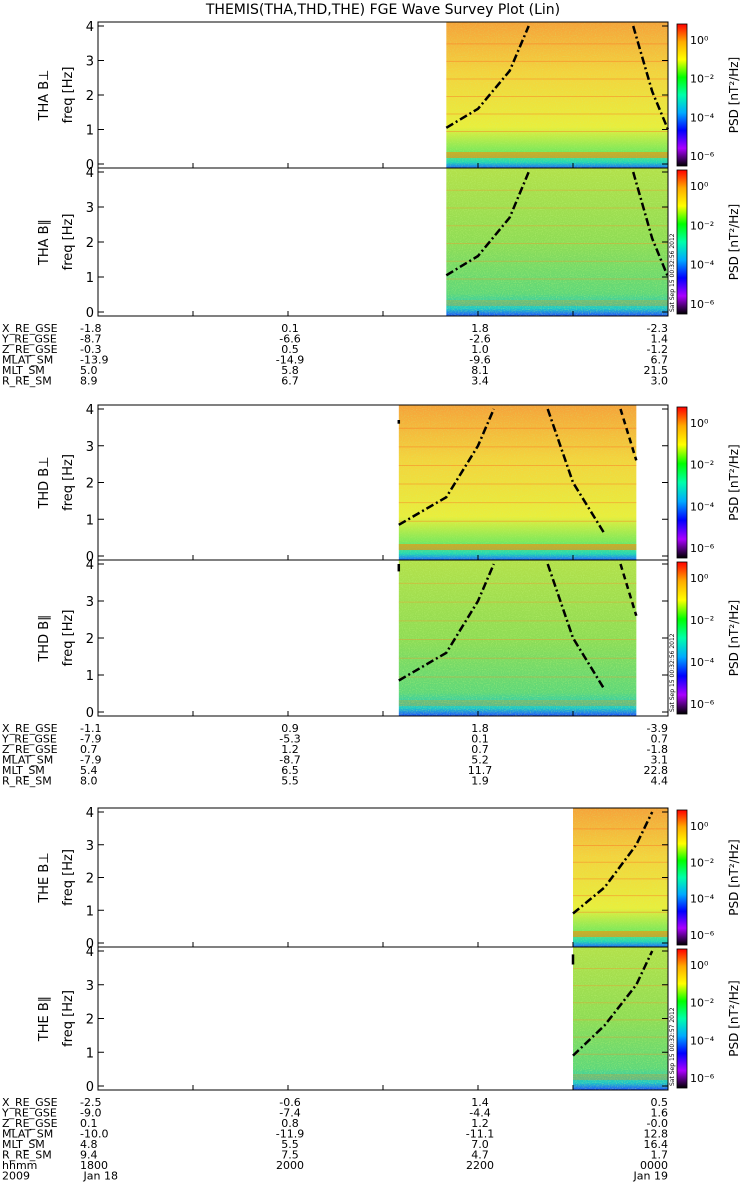  I want to click on ephemeris-value: 5.0, so click(89, 370).